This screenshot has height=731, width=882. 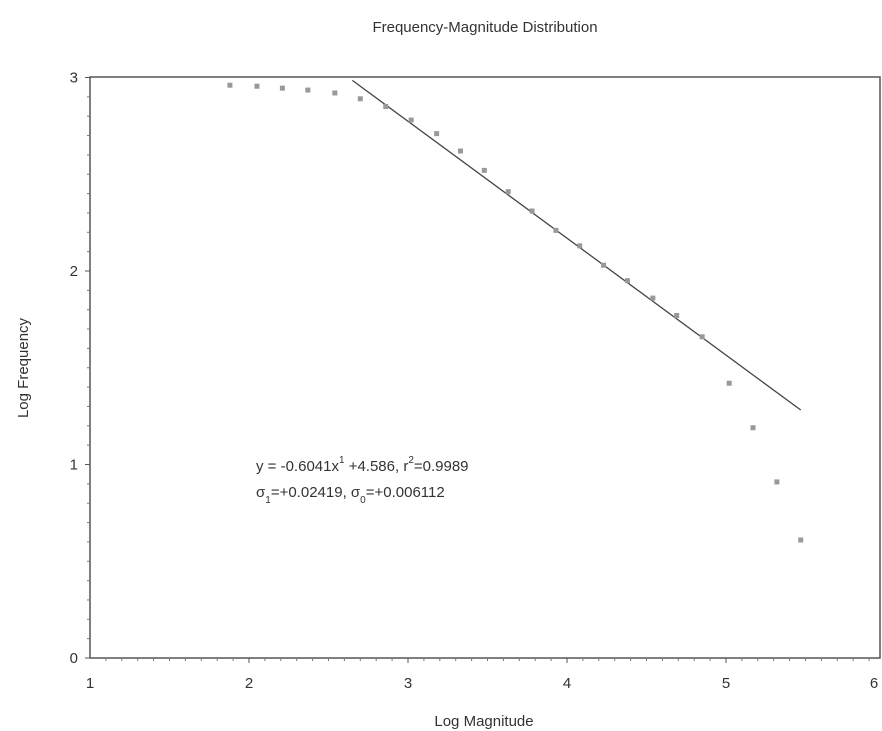 What do you see at coordinates (483, 721) in the screenshot?
I see `x-axis-label: Log Magnitude` at bounding box center [483, 721].